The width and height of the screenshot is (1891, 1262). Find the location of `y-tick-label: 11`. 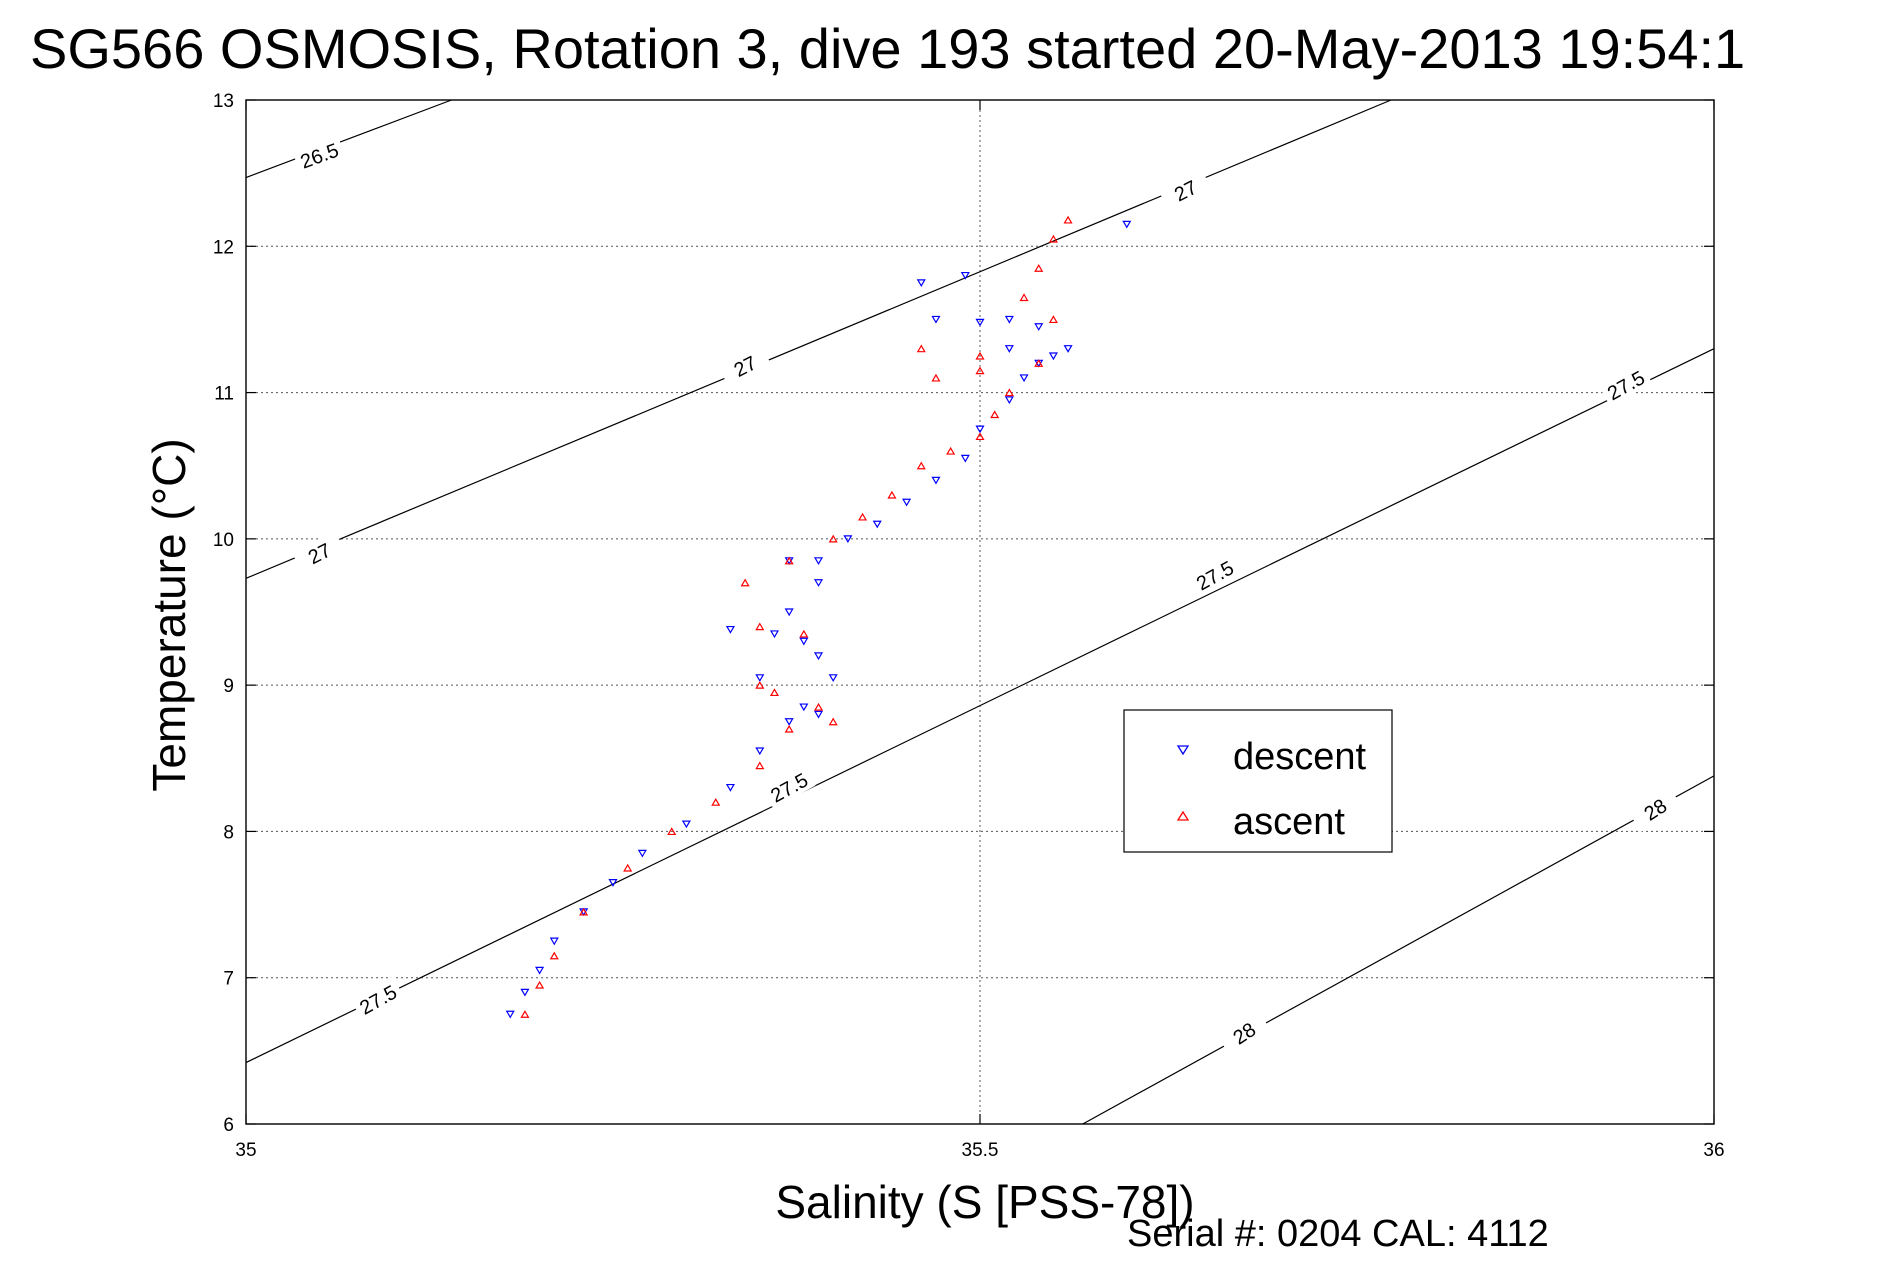

y-tick-label: 11 is located at coordinates (224, 394).